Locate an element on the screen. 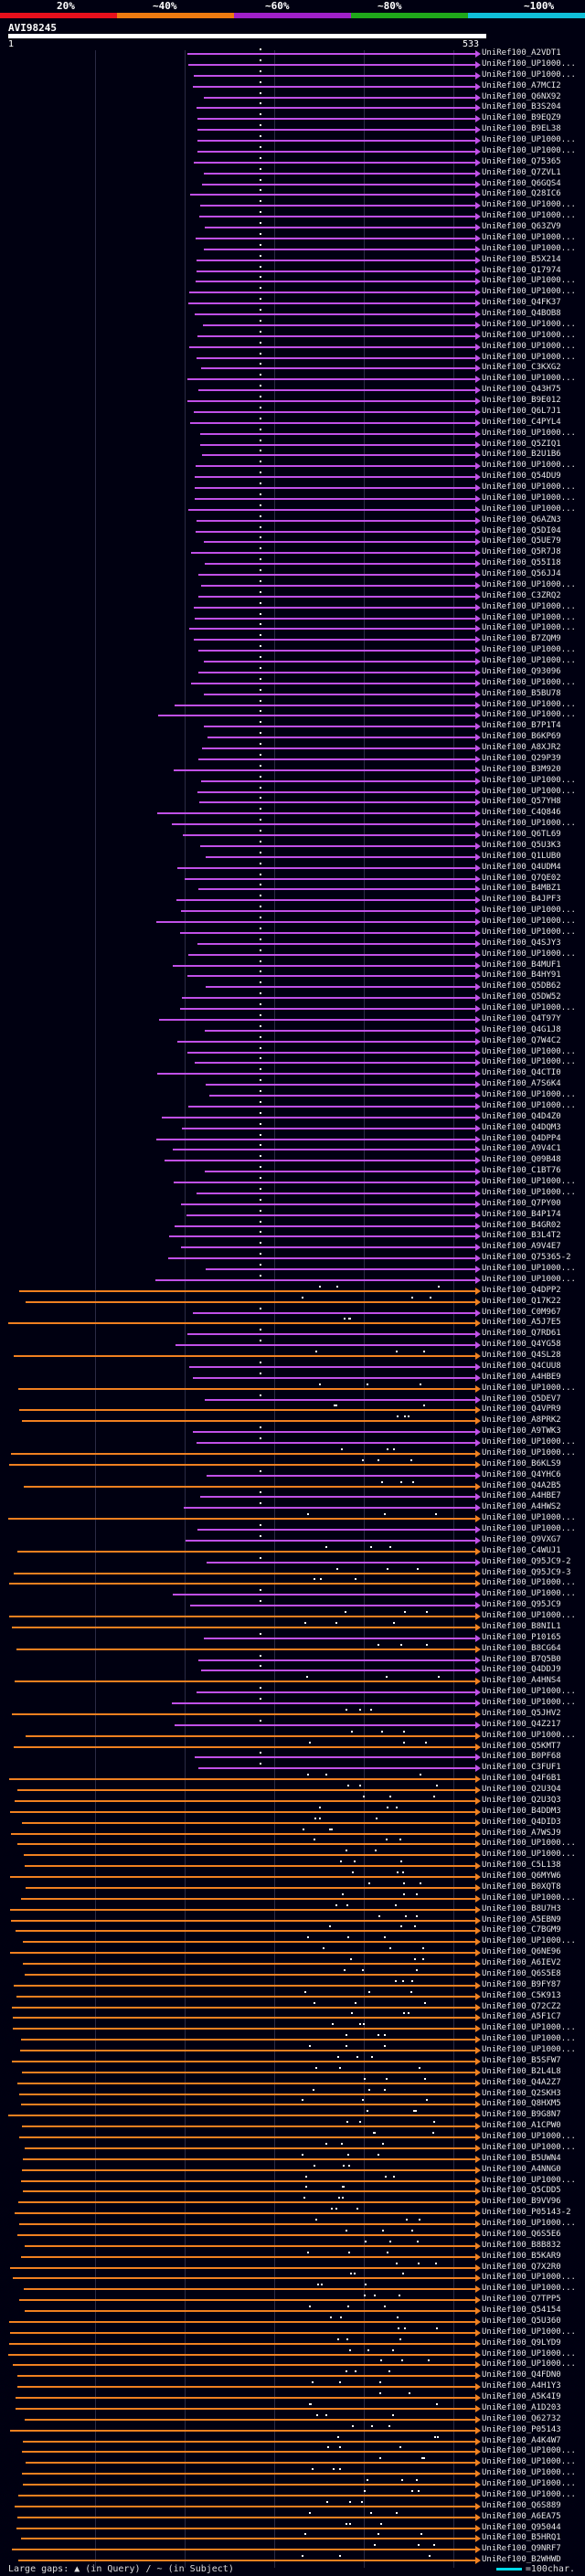  hit-label-link: UniRef100_B5BU78 is located at coordinates (521, 693).